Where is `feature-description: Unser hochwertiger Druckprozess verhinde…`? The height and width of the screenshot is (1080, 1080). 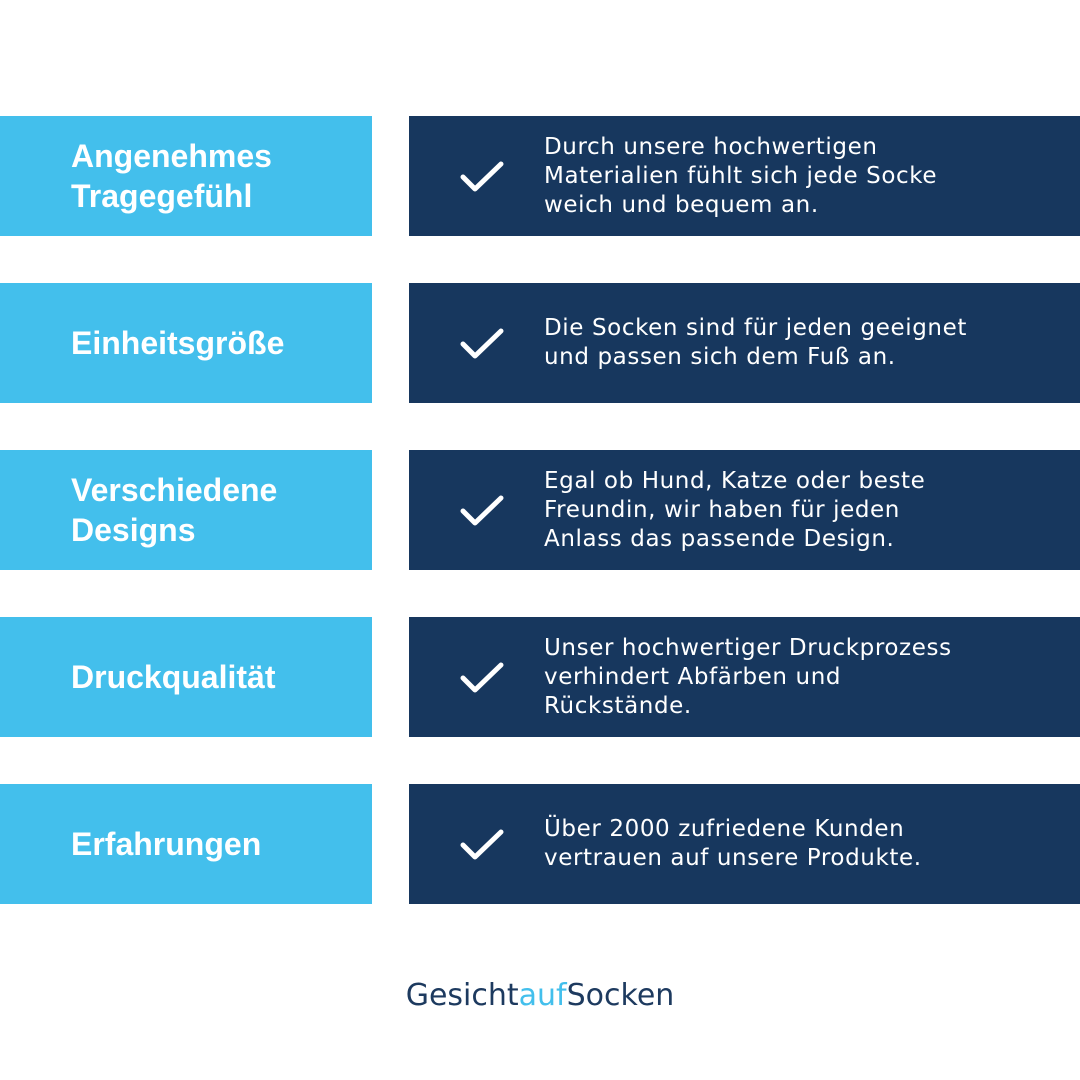
feature-description: Unser hochwertiger Druckprozess verhinde… is located at coordinates (748, 676).